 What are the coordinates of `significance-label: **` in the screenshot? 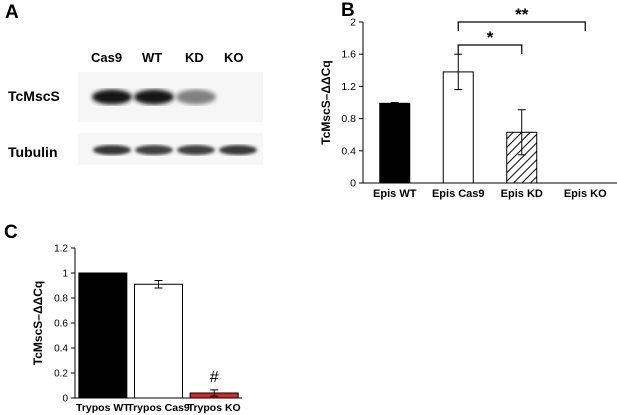 It's located at (522, 14).